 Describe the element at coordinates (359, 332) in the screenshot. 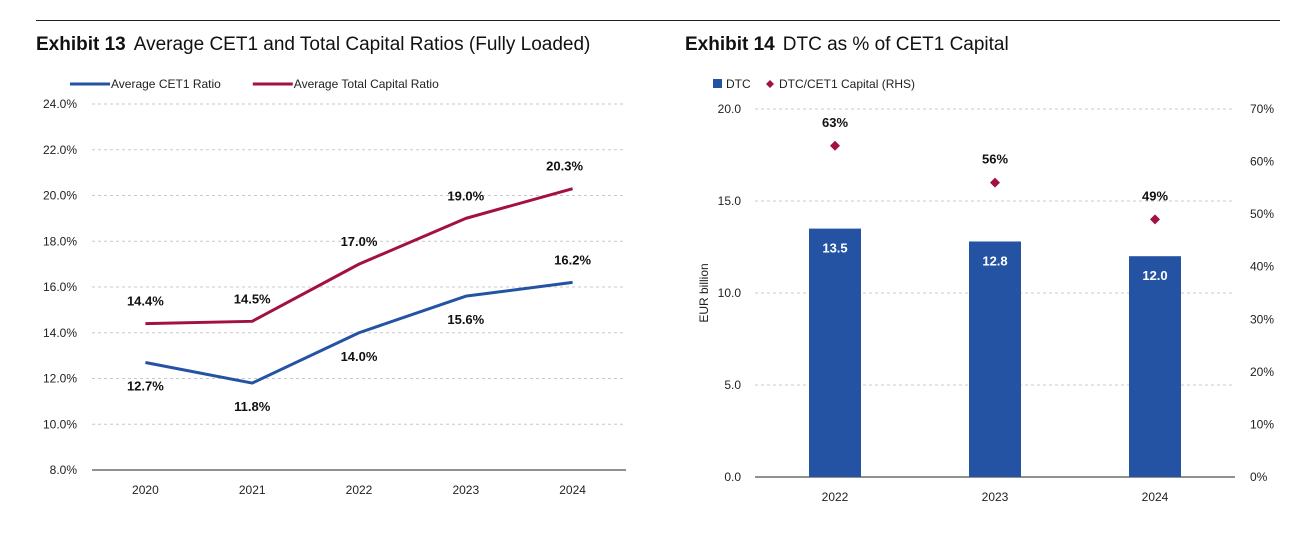

I see `cet1-ratio-line` at that location.